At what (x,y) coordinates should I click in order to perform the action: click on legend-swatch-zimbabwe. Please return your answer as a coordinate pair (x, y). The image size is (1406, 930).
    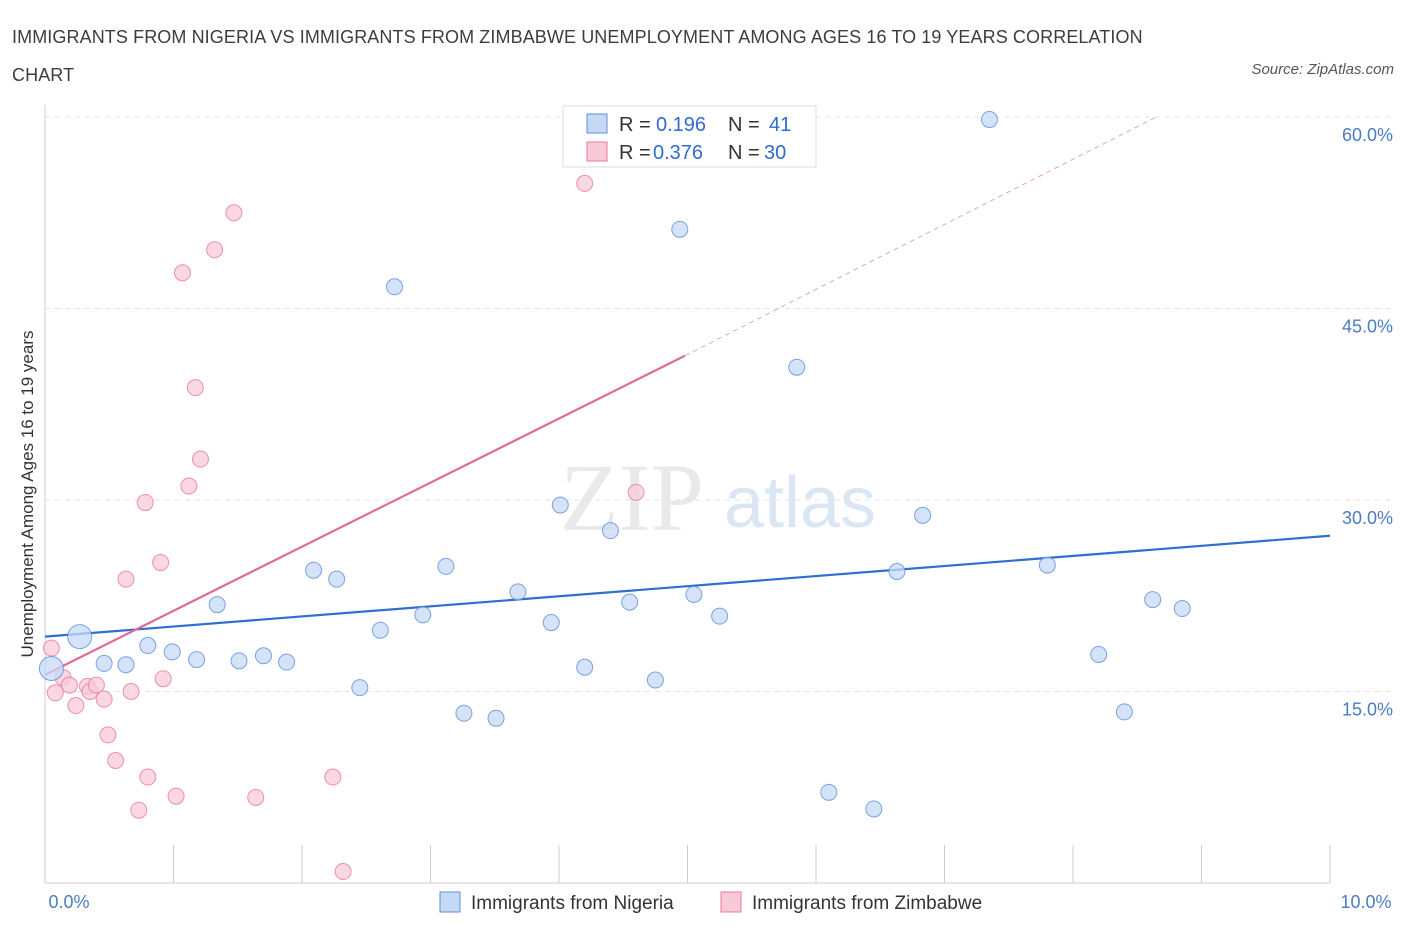
    Looking at the image, I should click on (597, 151).